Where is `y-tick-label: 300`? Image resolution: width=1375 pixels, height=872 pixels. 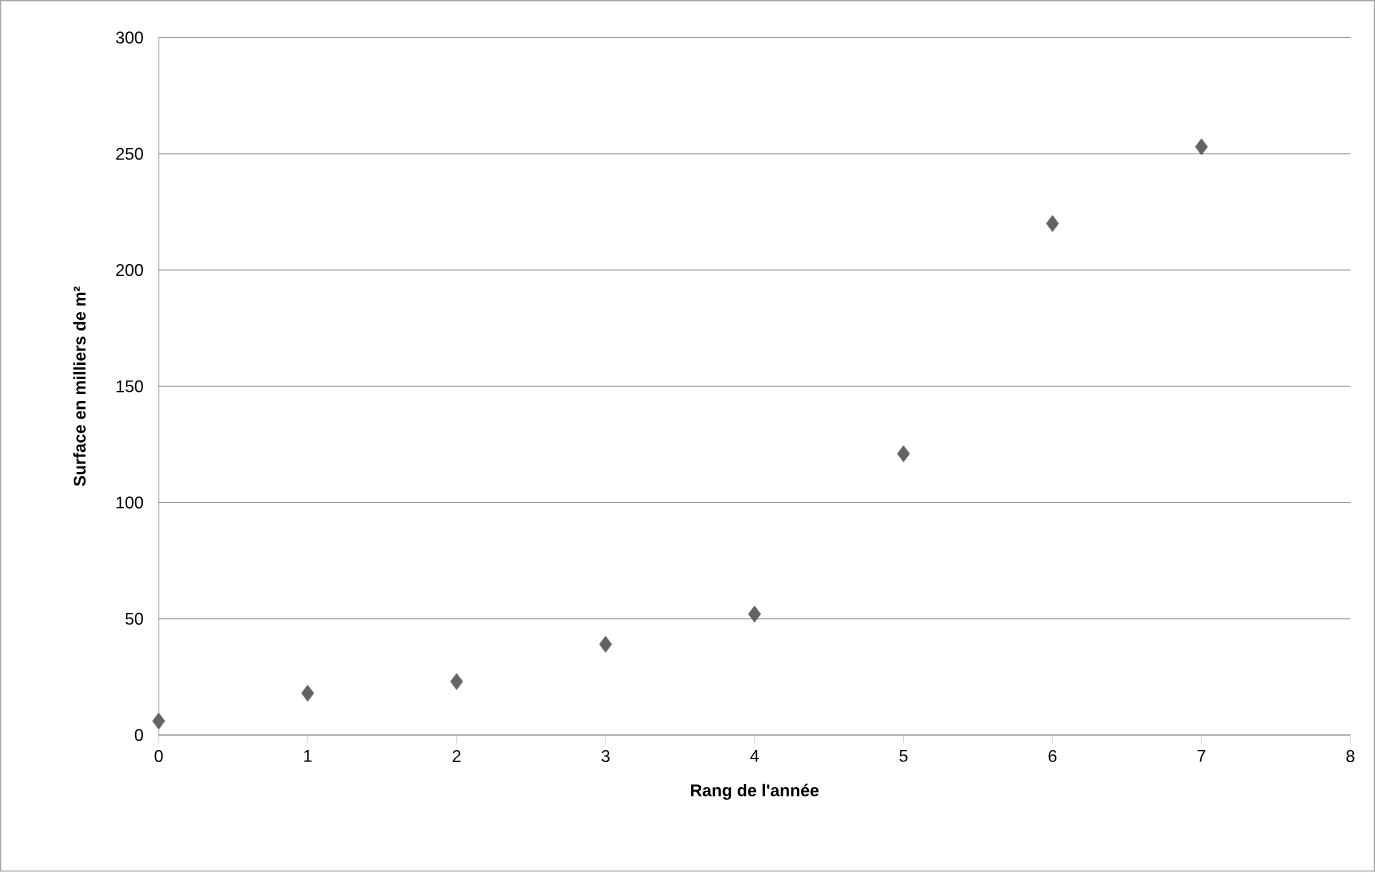 y-tick-label: 300 is located at coordinates (129, 37).